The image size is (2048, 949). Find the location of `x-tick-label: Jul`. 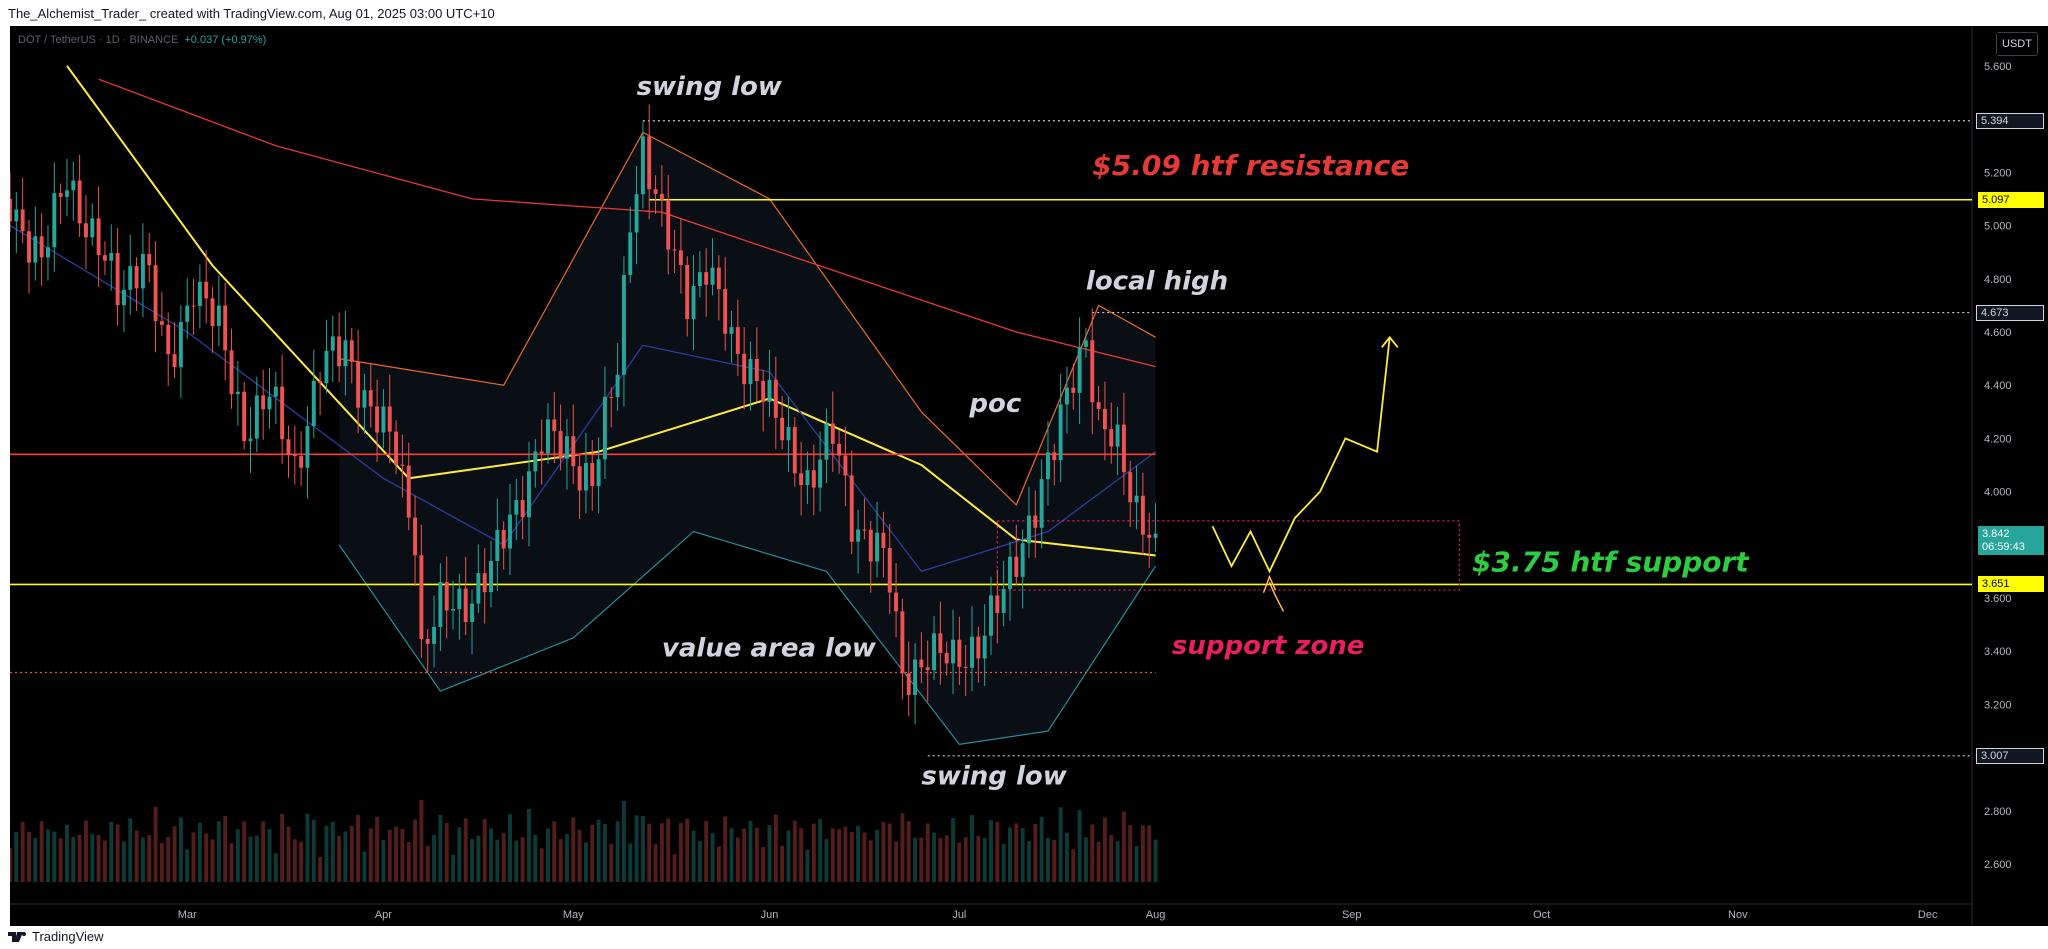

x-tick-label: Jul is located at coordinates (959, 915).